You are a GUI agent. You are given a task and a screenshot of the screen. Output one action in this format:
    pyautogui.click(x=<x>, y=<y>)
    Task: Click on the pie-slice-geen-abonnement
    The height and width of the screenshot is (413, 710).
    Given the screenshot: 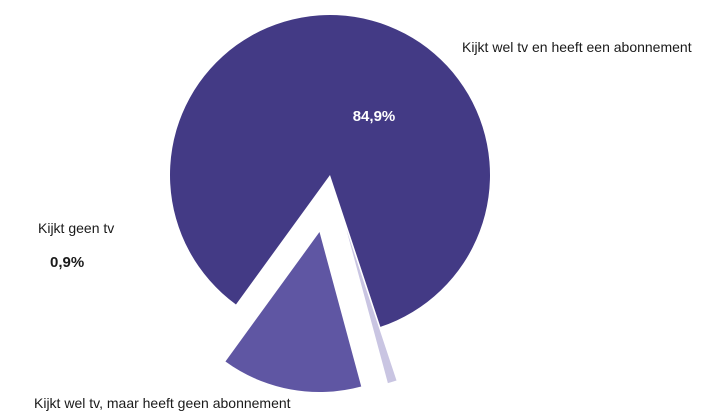 What is the action you would take?
    pyautogui.click(x=293, y=312)
    